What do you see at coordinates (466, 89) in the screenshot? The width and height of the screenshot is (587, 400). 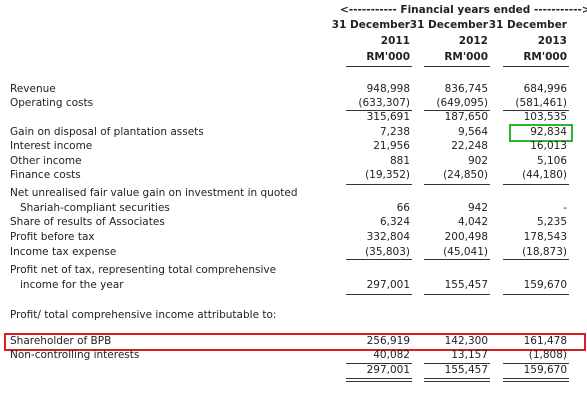 I see `cell-value: 836,745` at bounding box center [466, 89].